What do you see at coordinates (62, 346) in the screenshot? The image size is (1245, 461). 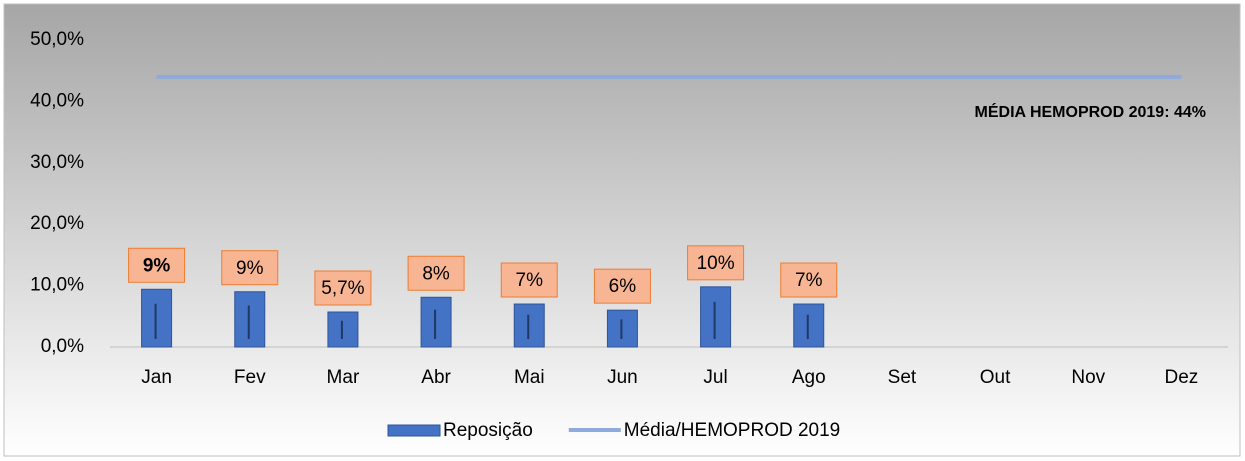 I see `y-tick-label: 0,0%` at bounding box center [62, 346].